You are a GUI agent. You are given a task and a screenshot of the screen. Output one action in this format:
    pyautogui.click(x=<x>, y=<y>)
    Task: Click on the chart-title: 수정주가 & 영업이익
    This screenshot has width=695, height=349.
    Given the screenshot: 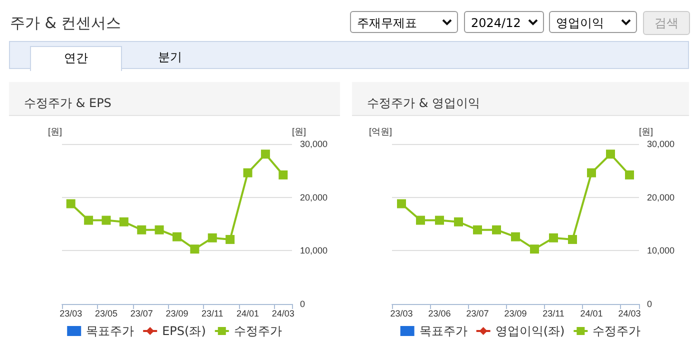 What is the action you would take?
    pyautogui.click(x=423, y=103)
    